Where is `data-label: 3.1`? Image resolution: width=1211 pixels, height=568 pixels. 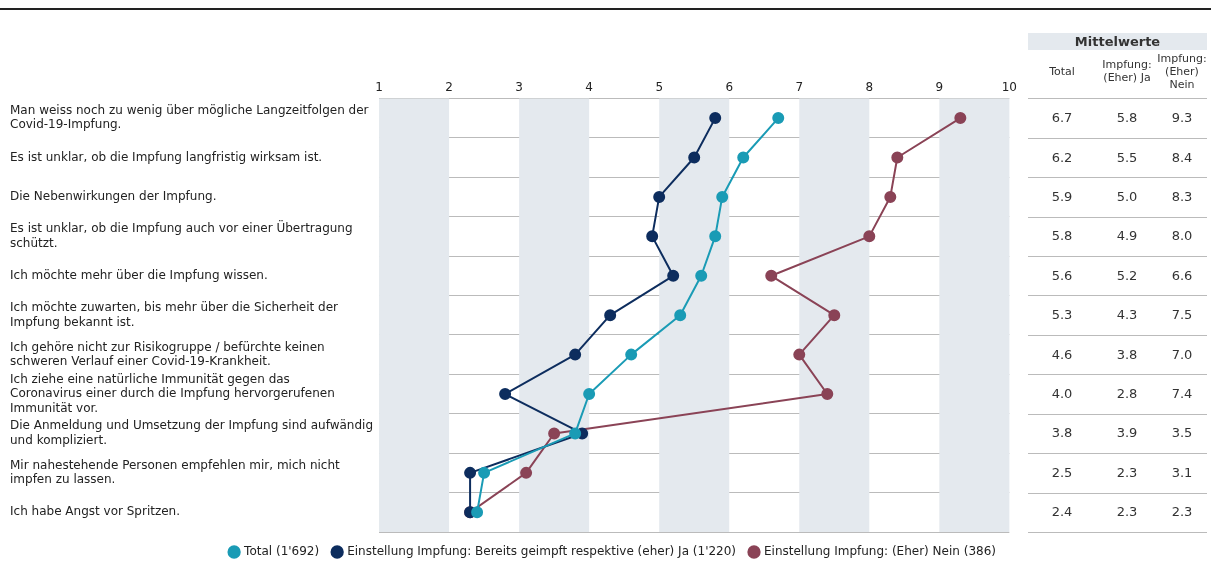
data-label: 3.1 is located at coordinates (1182, 472).